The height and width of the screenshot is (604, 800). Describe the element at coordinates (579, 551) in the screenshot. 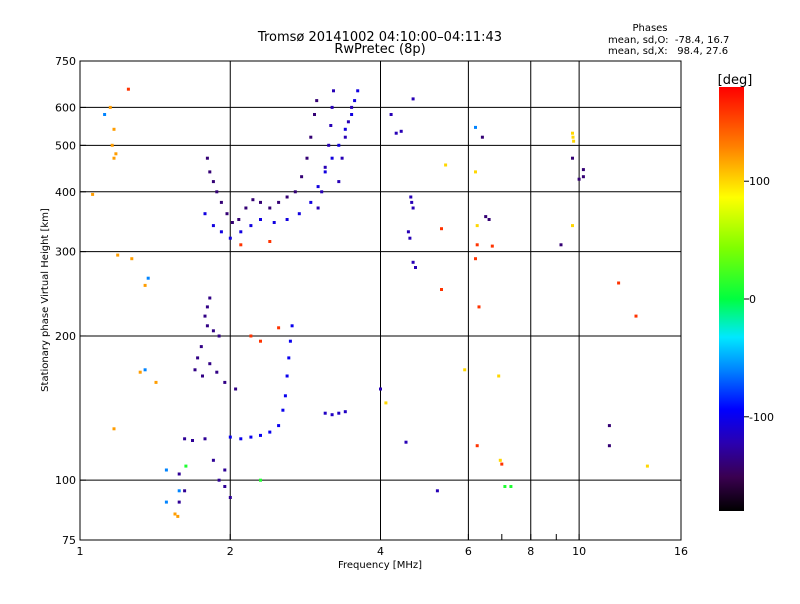

I see `x-tick-label: 10` at that location.